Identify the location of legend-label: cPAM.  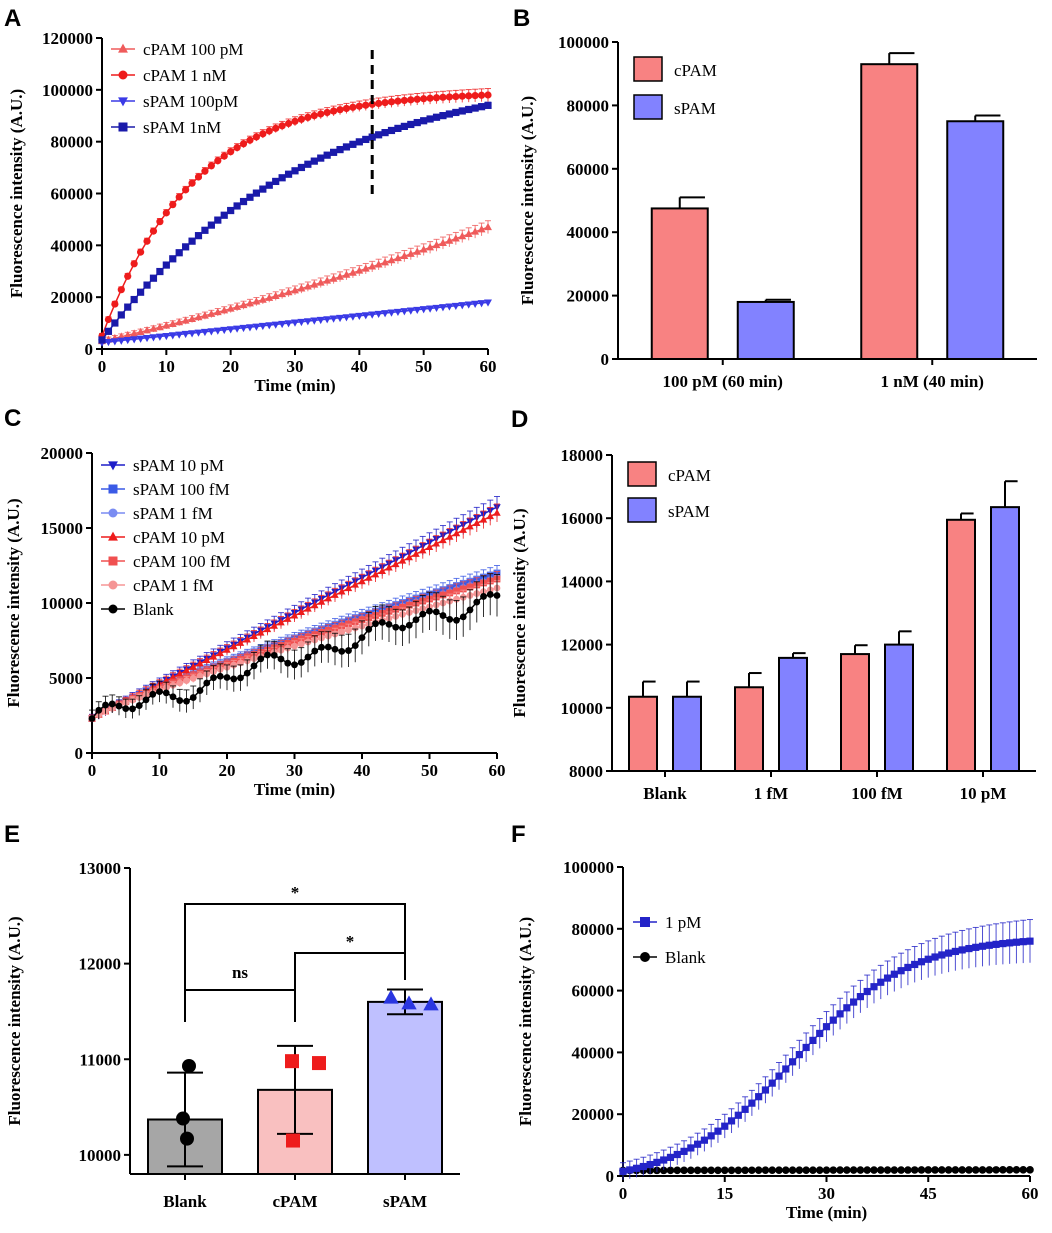
(695, 70).